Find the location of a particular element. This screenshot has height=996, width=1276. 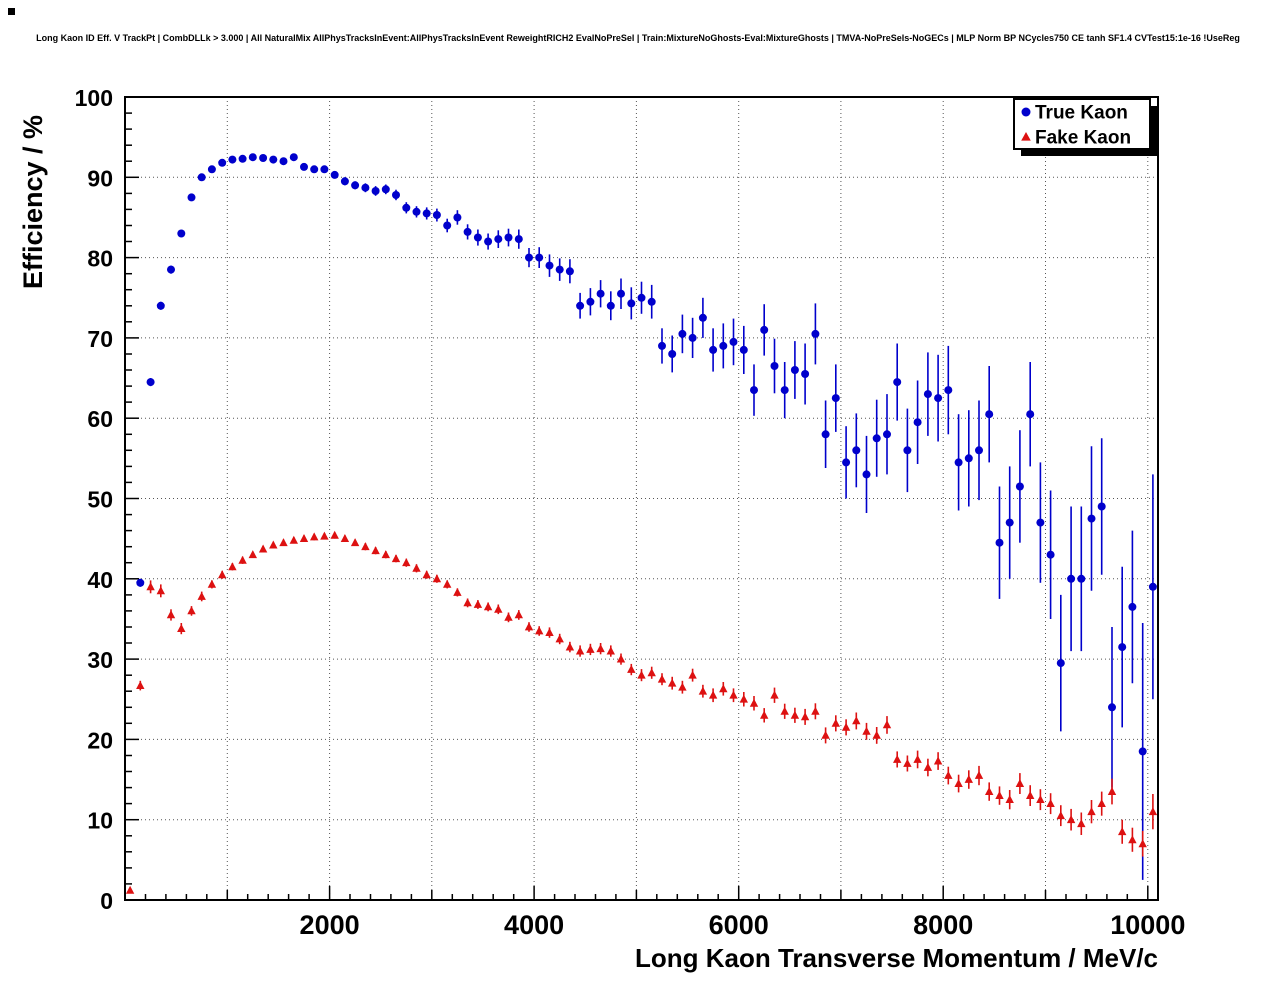

legend: True Kaon Fake Kaon is located at coordinates (1085, 127).